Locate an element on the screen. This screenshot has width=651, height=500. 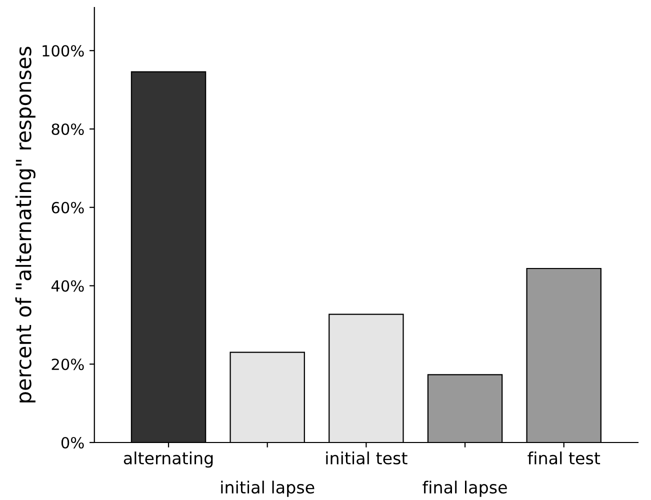
x-tick-label: final test is located at coordinates (564, 458).